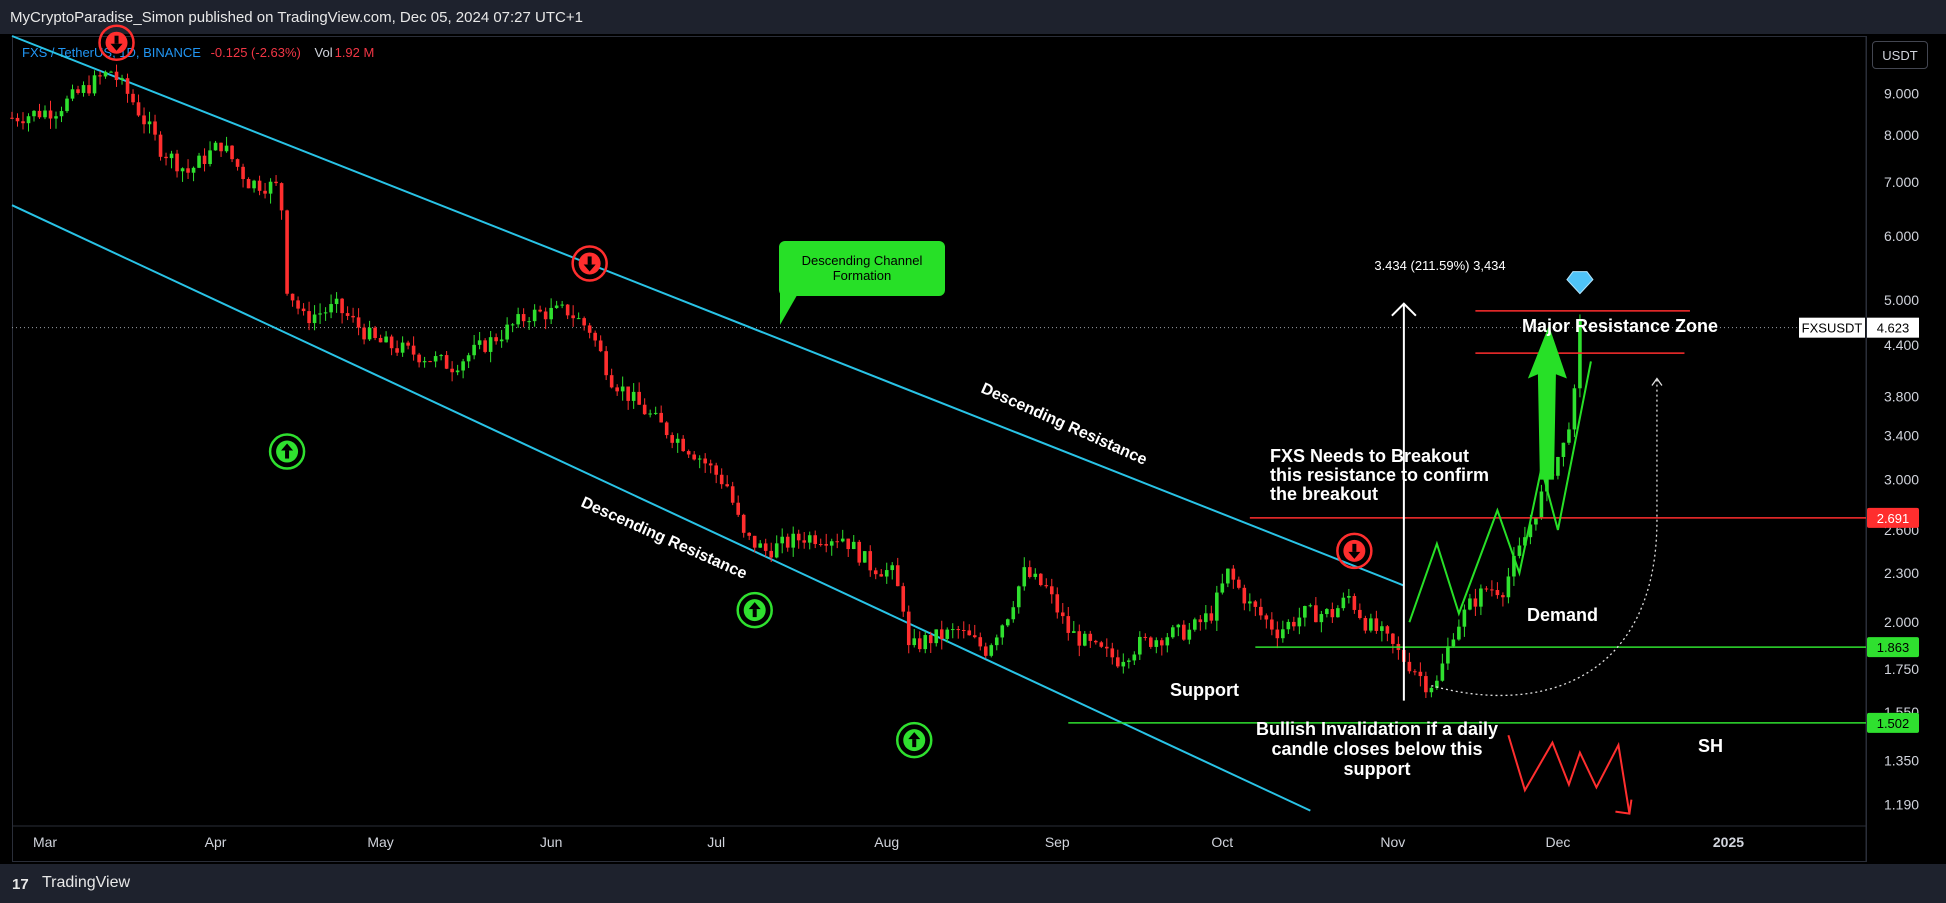 This screenshot has height=903, width=1946. I want to click on tradingview-logo-icon: 17, so click(20, 884).